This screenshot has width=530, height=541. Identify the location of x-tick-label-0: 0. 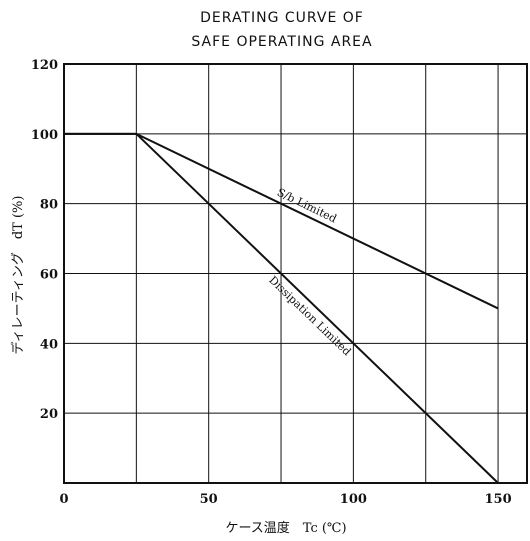
(63, 499).